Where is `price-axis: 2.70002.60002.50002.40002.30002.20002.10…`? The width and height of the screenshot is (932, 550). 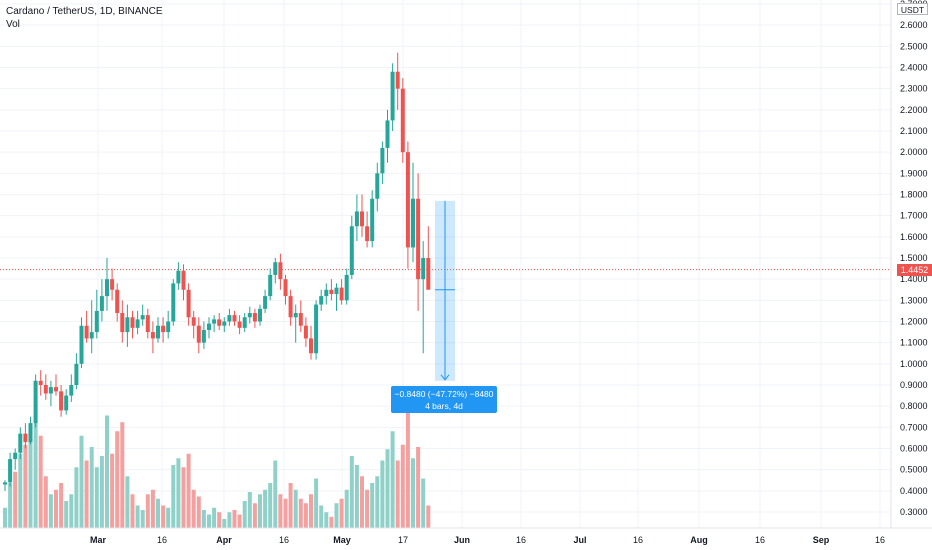 price-axis: 2.70002.60002.50002.40002.30002.20002.10… is located at coordinates (914, 258).